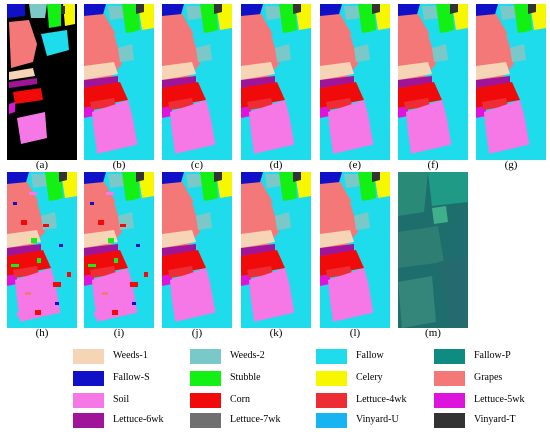  Describe the element at coordinates (511, 165) in the screenshot. I see `panel-caption: (g)` at that location.